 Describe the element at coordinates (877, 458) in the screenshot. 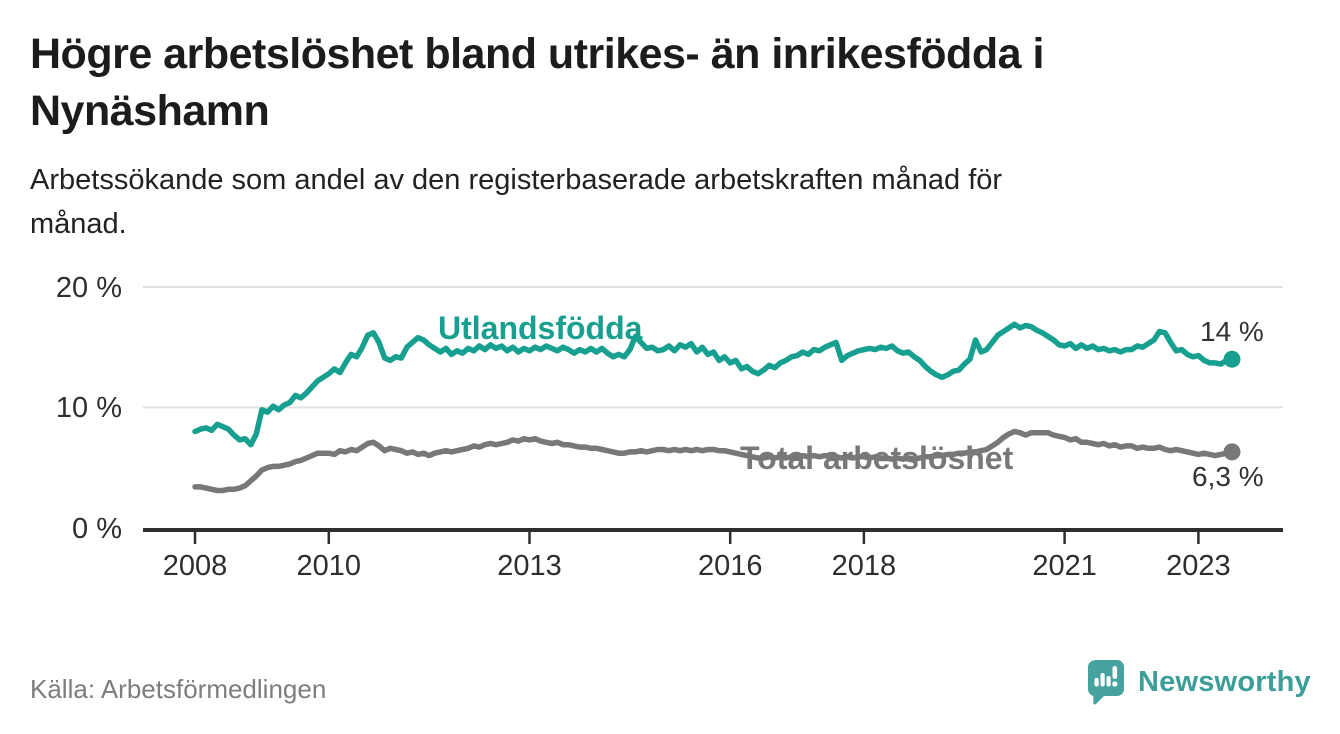

I see `series-label-total-unemployment: Total arbetslöshet` at that location.